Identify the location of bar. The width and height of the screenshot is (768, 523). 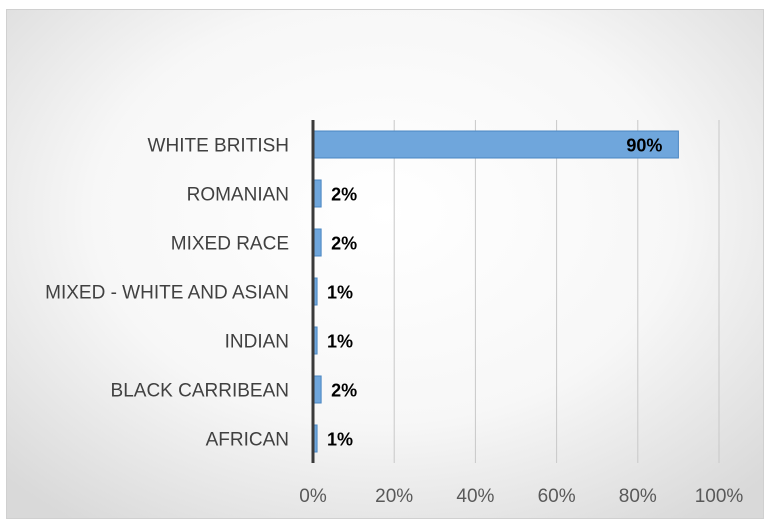
(495, 144).